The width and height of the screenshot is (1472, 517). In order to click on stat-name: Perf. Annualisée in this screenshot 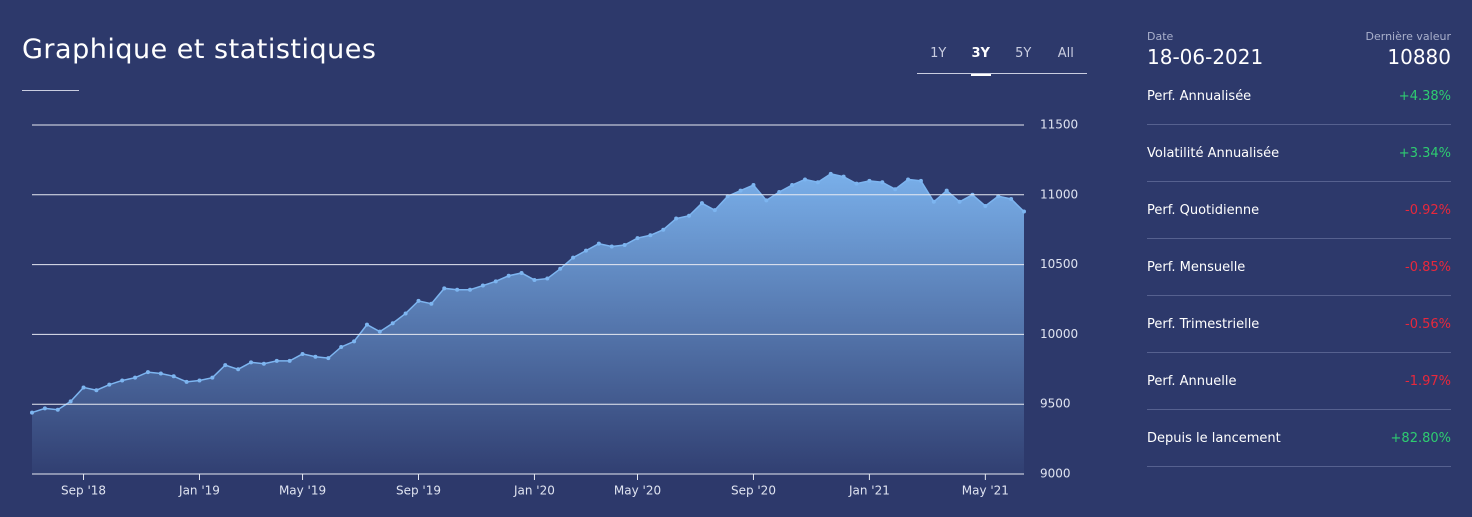, I will do `click(1199, 96)`.